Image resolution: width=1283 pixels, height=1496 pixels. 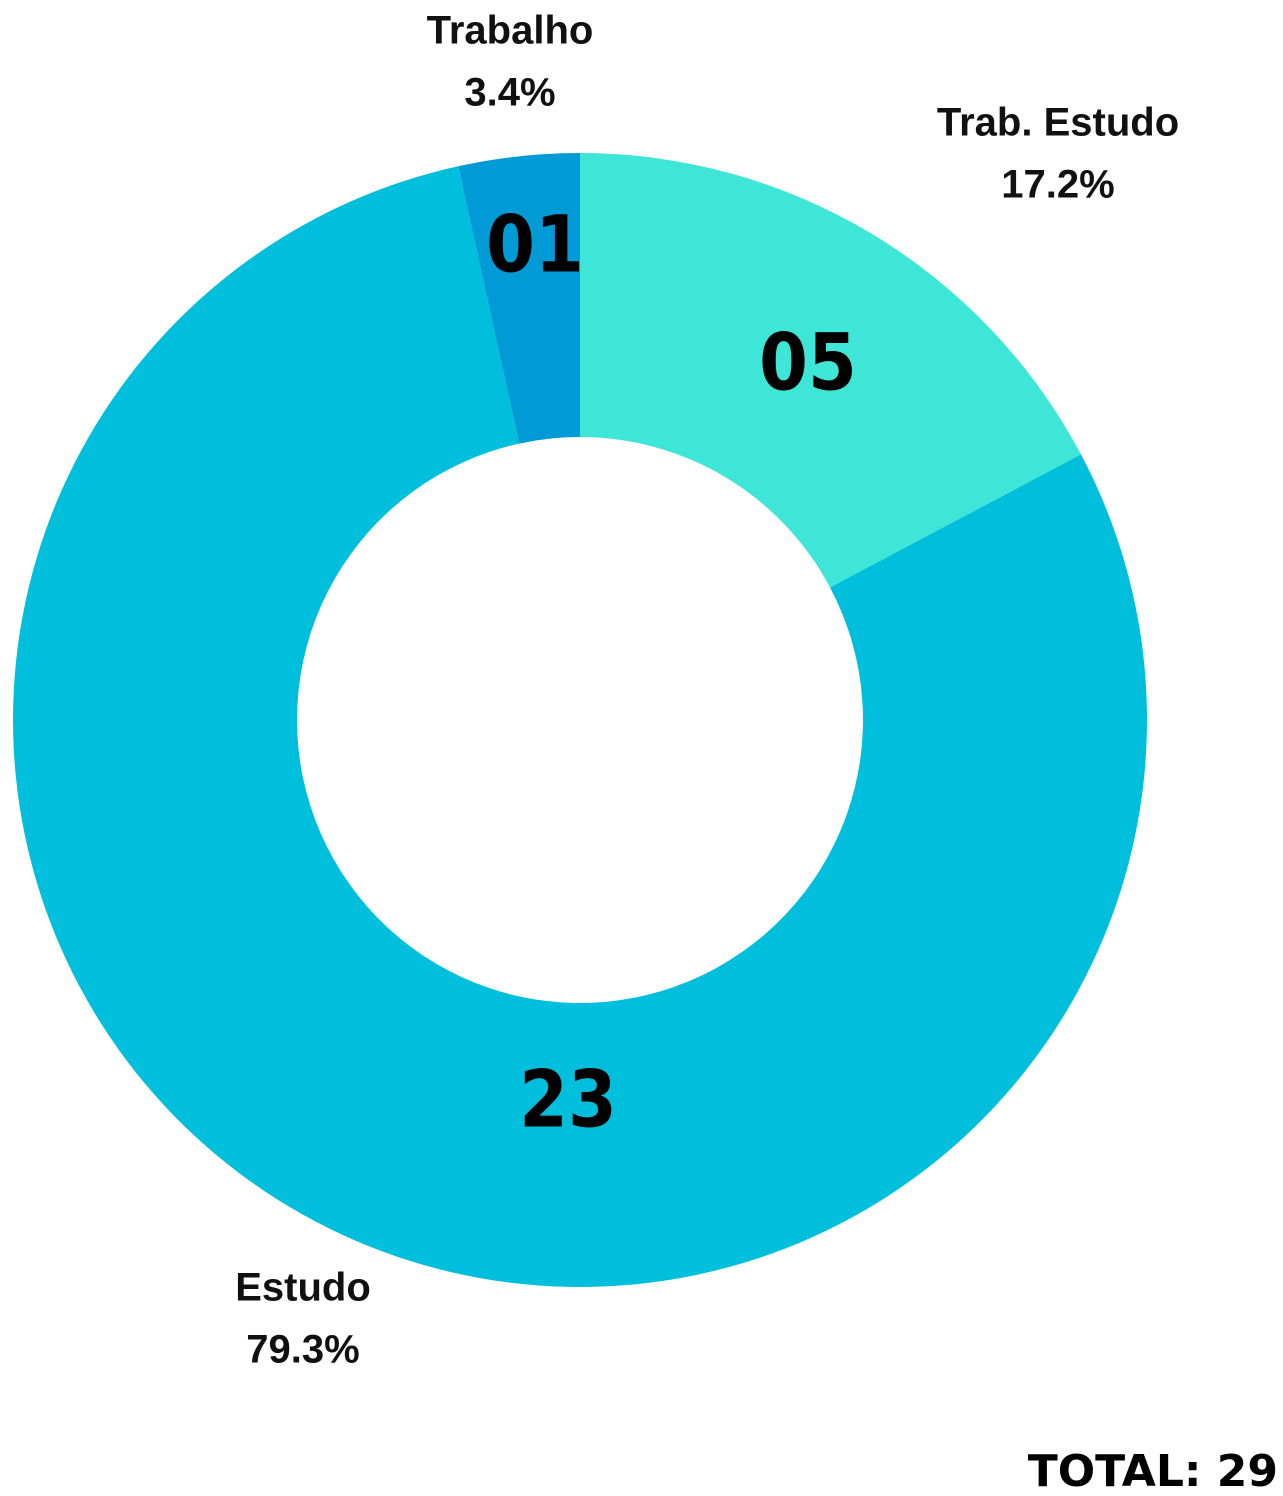 What do you see at coordinates (1153, 1471) in the screenshot?
I see `total-label: TOTAL: 29` at bounding box center [1153, 1471].